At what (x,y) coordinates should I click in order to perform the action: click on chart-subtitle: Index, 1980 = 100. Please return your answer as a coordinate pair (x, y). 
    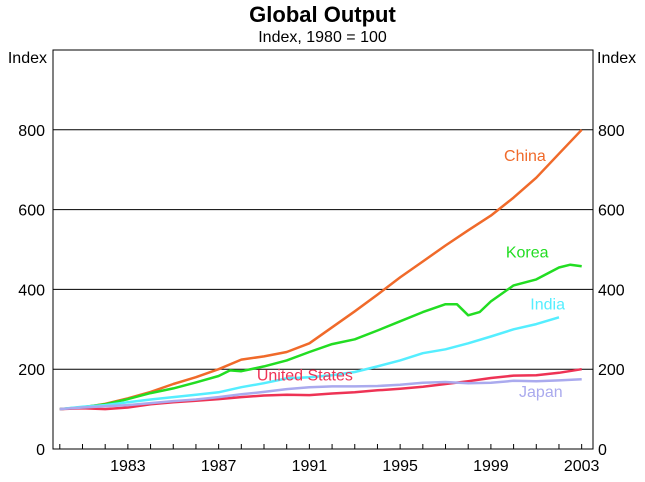
    Looking at the image, I should click on (322, 37).